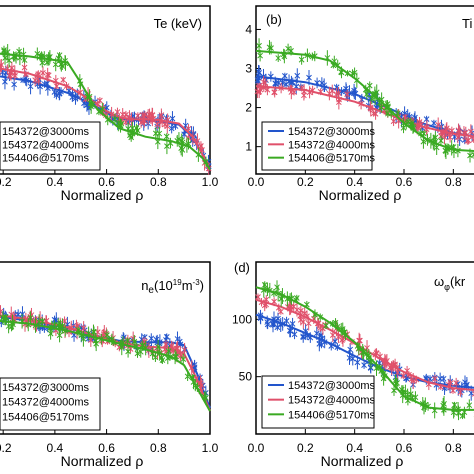 Image resolution: width=474 pixels, height=474 pixels. Describe the element at coordinates (210, 182) in the screenshot. I see `x-tick-label: 1.0` at that location.